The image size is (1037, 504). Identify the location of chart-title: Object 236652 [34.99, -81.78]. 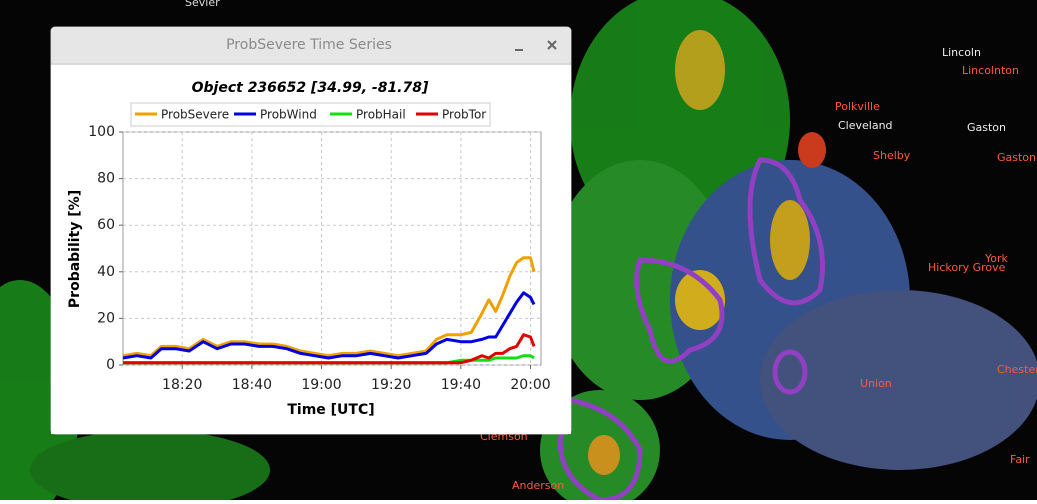
(310, 88).